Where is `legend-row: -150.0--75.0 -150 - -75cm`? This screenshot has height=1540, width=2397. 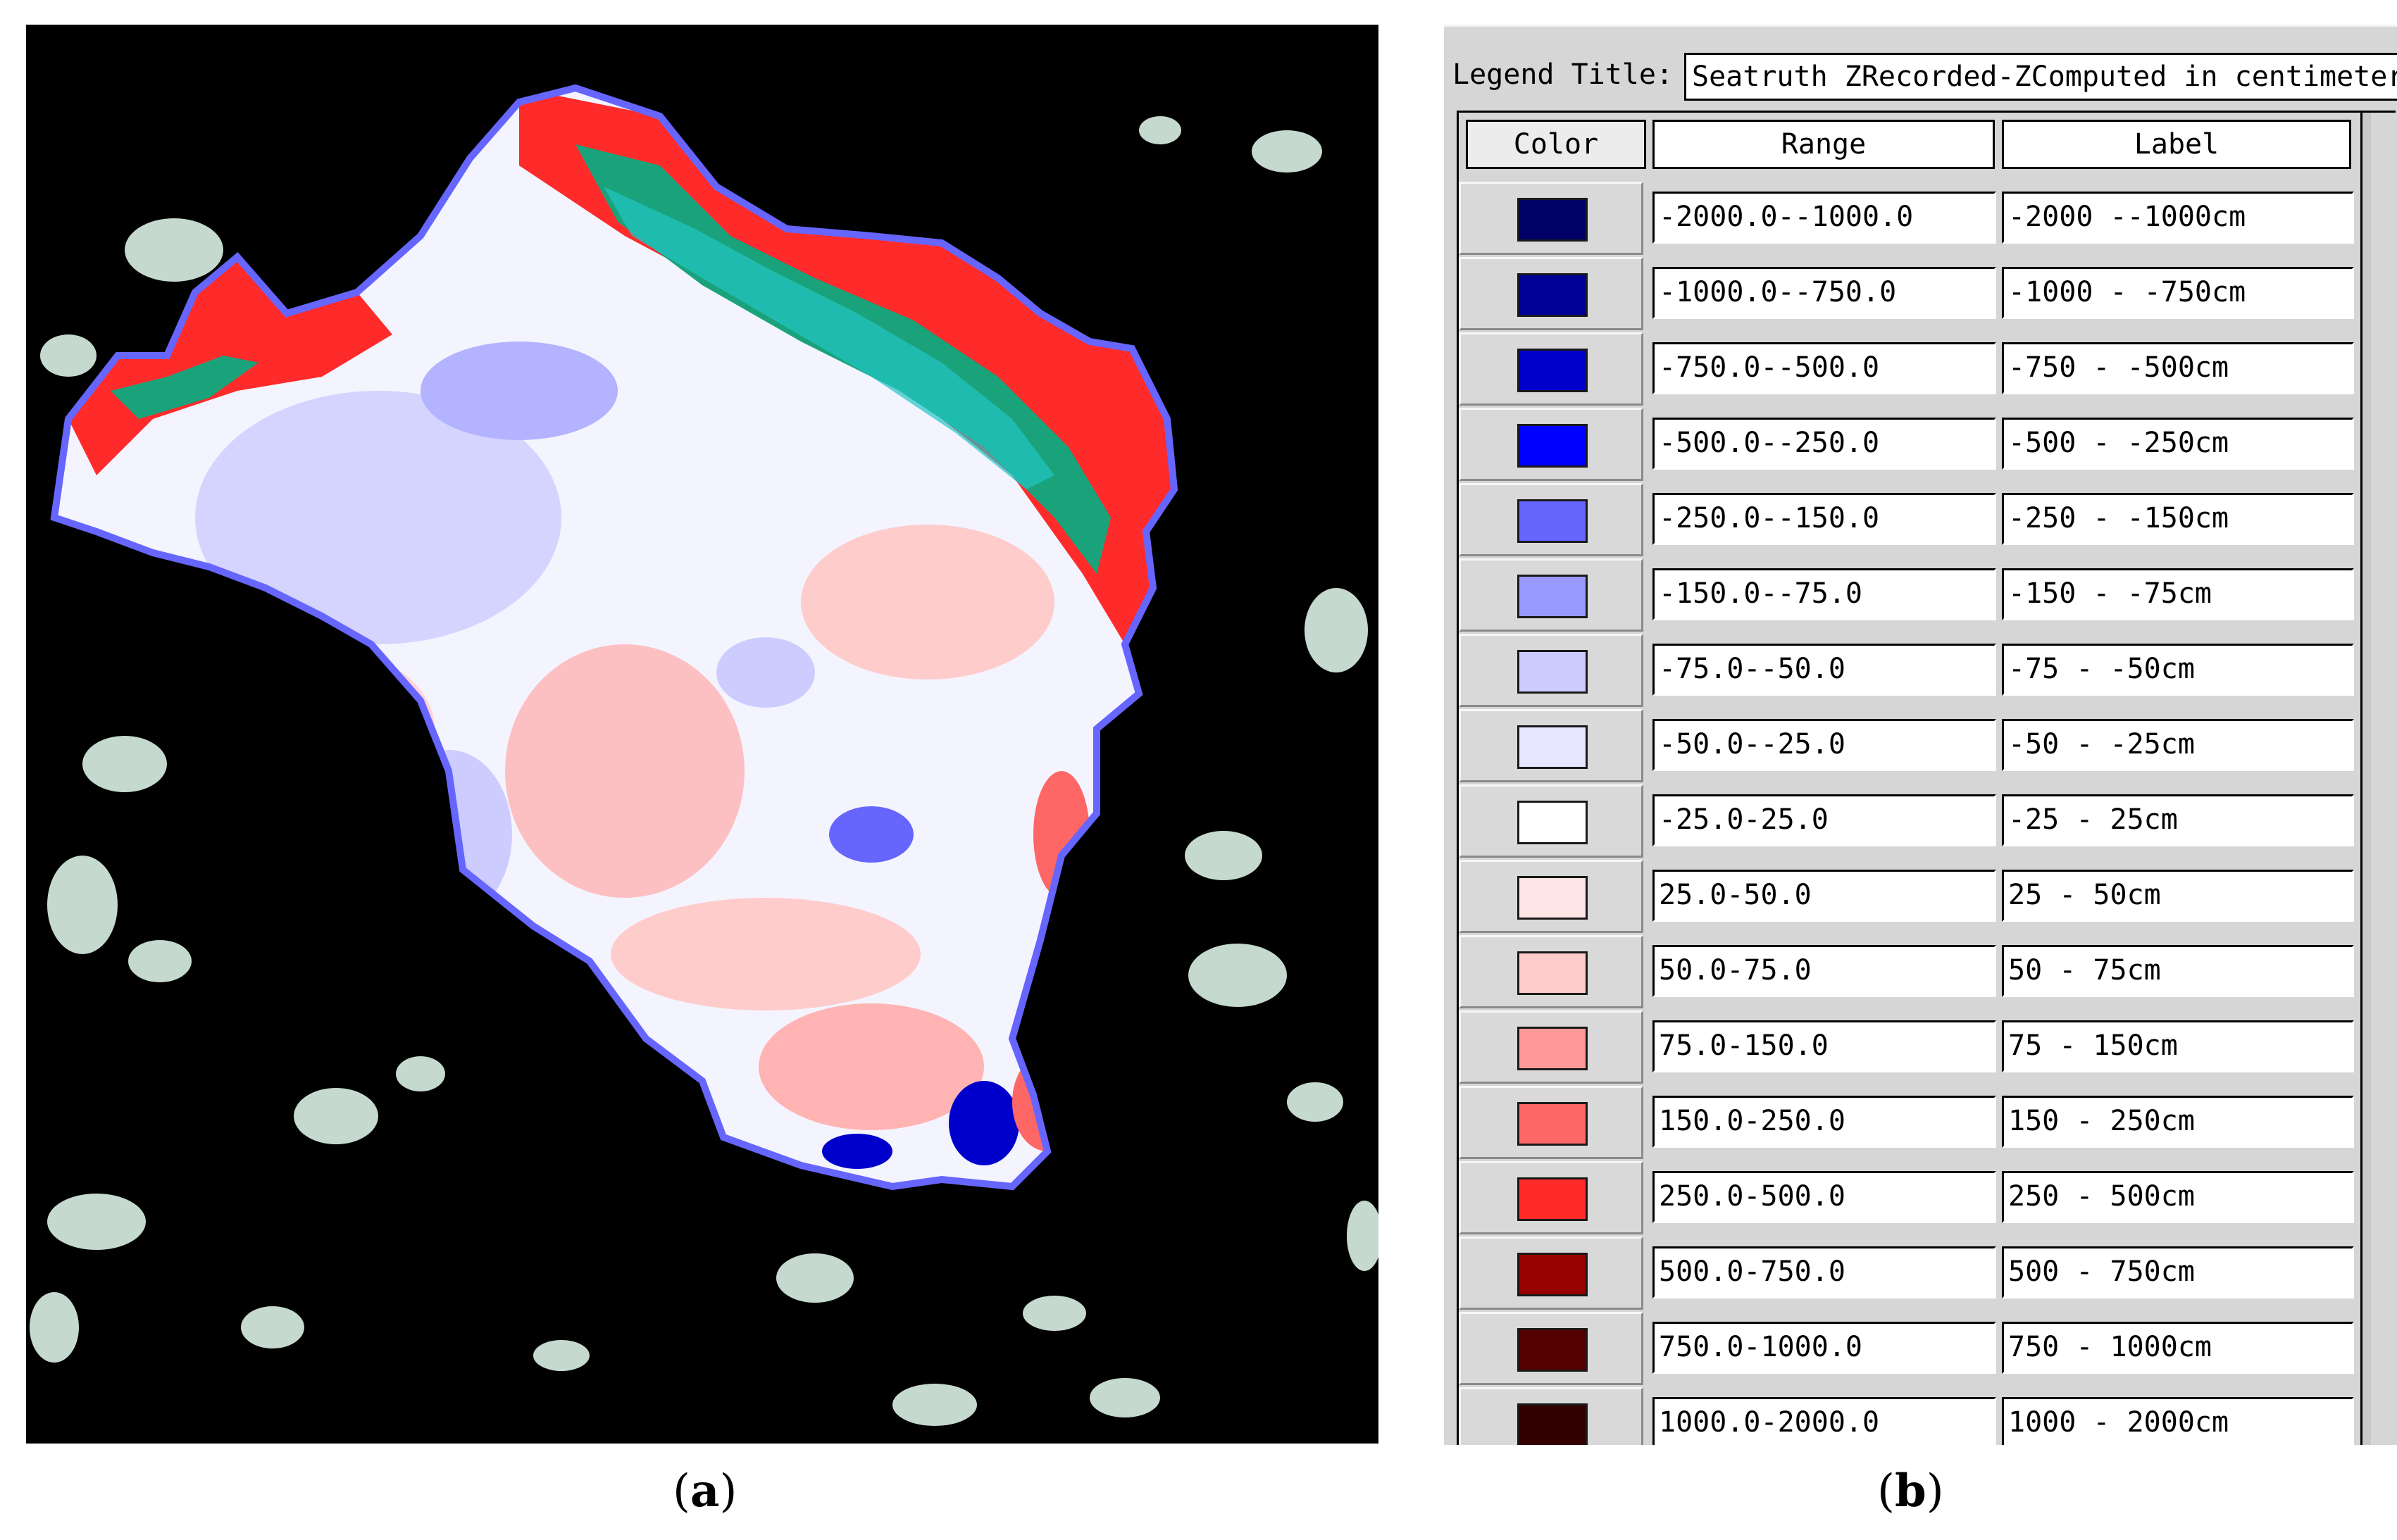 legend-row: -150.0--75.0 -150 - -75cm is located at coordinates (1927, 596).